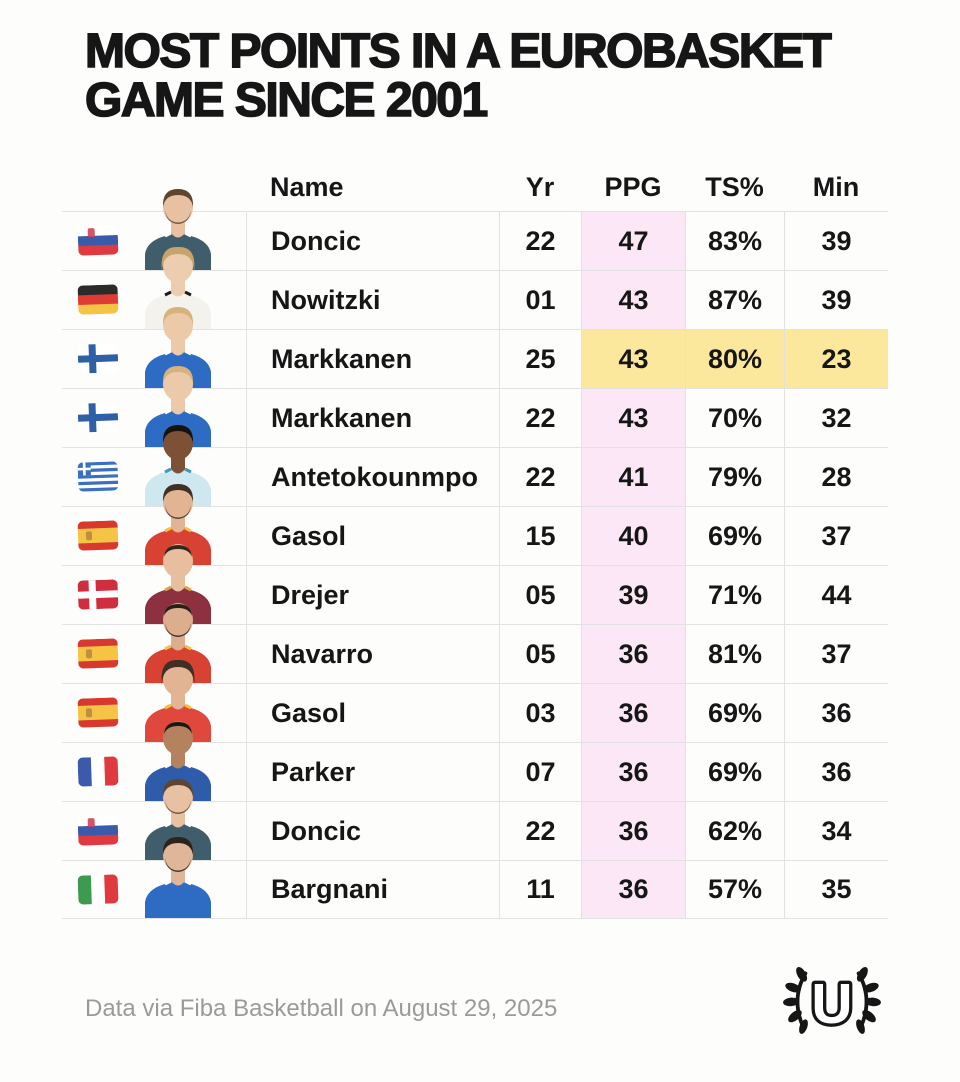  I want to click on ts-value: 81%, so click(734, 653).